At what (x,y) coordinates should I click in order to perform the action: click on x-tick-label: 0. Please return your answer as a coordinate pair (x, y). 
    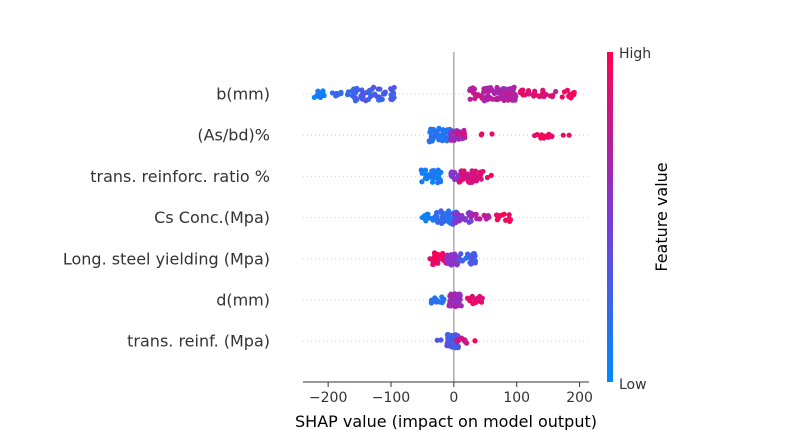
    Looking at the image, I should click on (453, 398).